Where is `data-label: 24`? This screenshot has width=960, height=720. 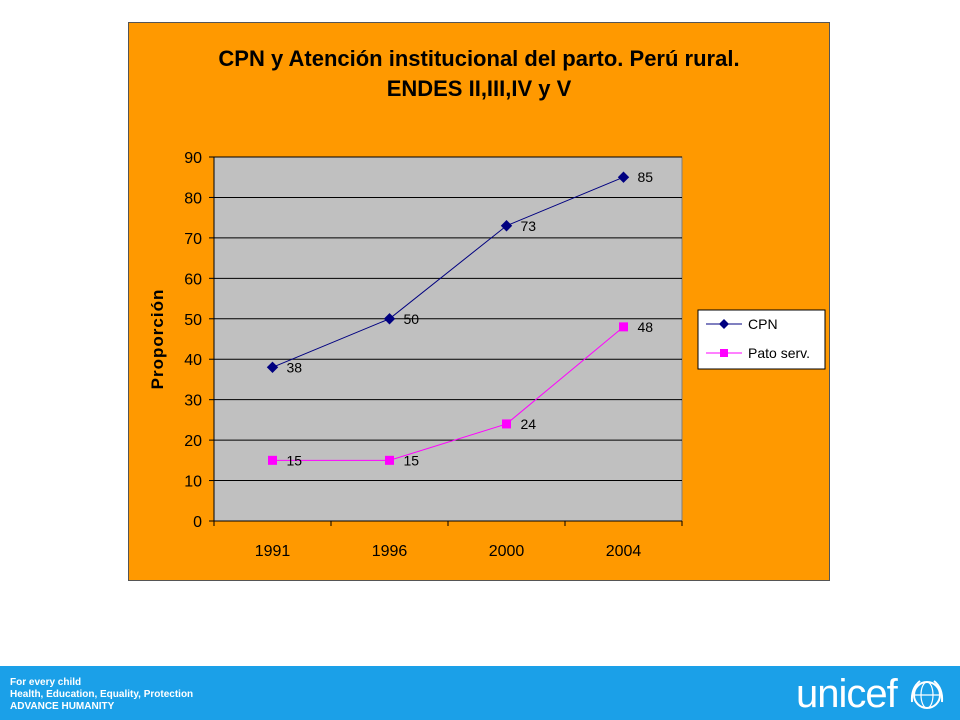 data-label: 24 is located at coordinates (529, 424).